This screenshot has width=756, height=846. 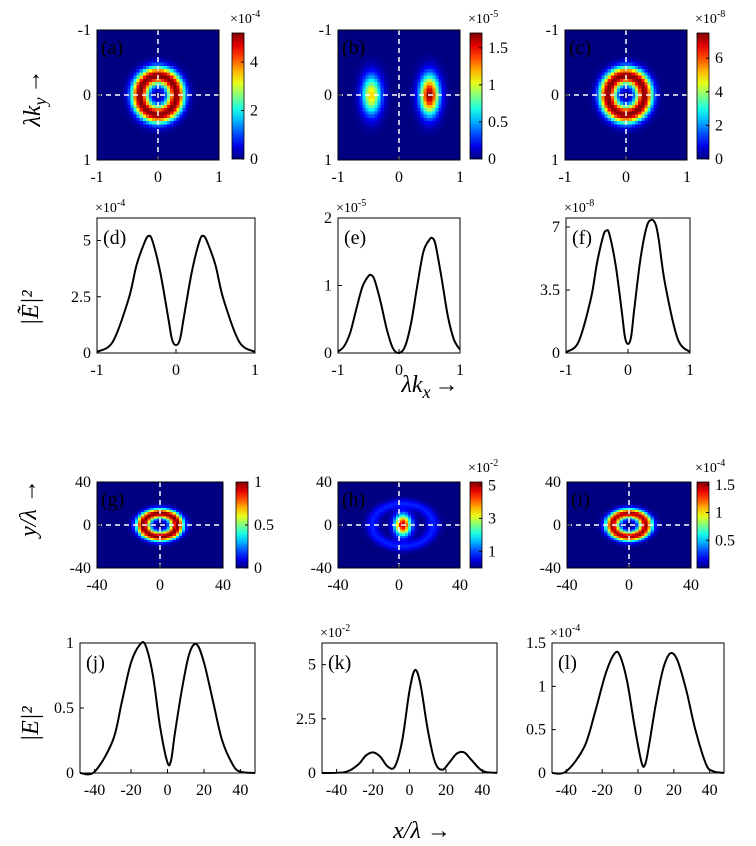 What do you see at coordinates (328, 218) in the screenshot?
I see `ytick-label: 2` at bounding box center [328, 218].